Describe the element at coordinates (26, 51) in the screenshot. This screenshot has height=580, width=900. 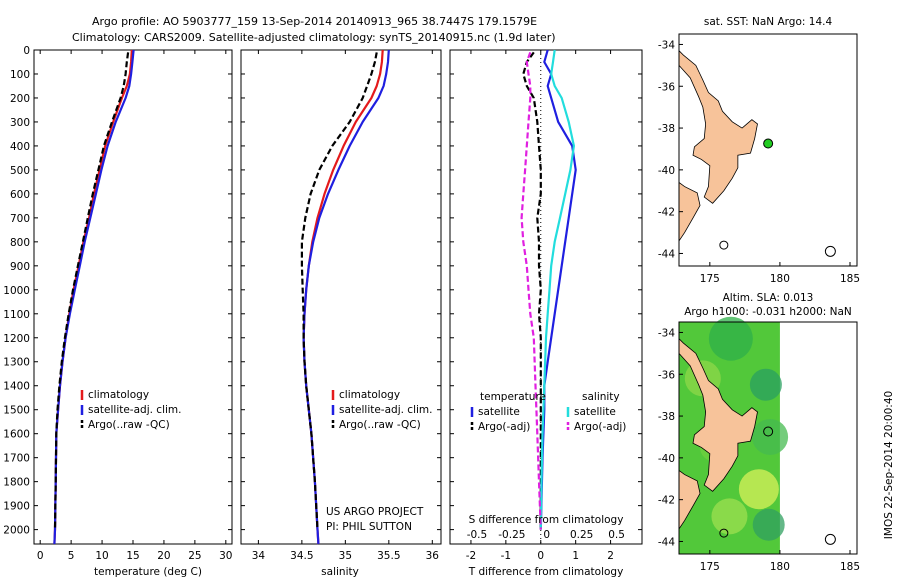
I see `y-tick-label: 0` at that location.